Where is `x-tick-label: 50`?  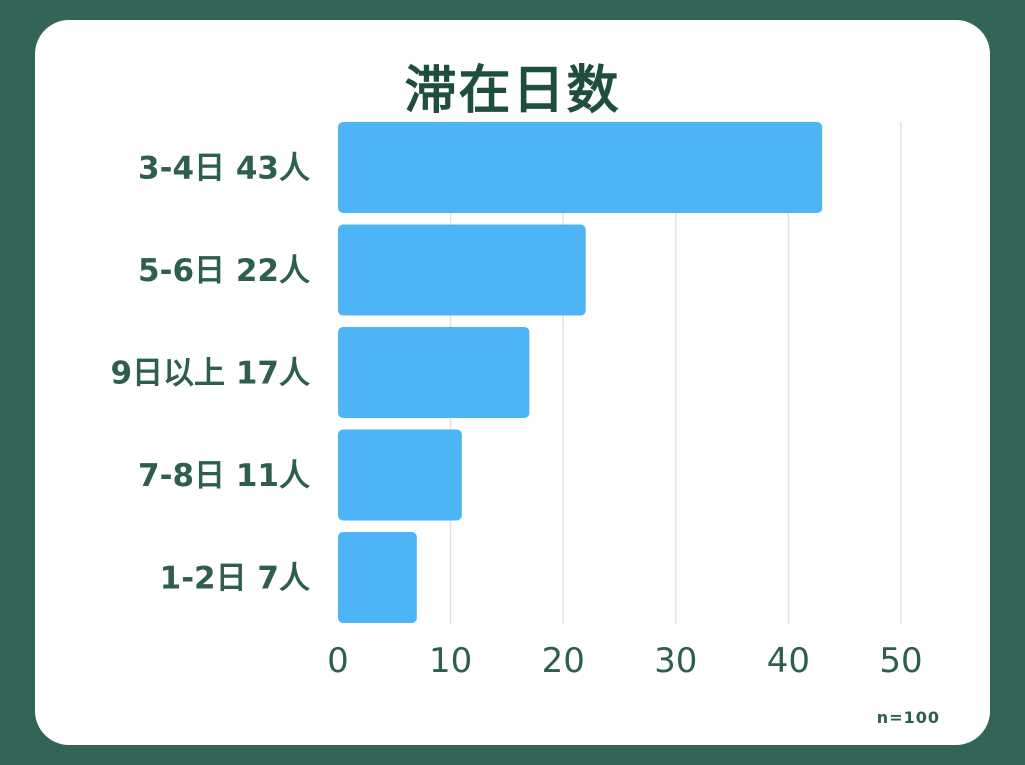
x-tick-label: 50 is located at coordinates (900, 661).